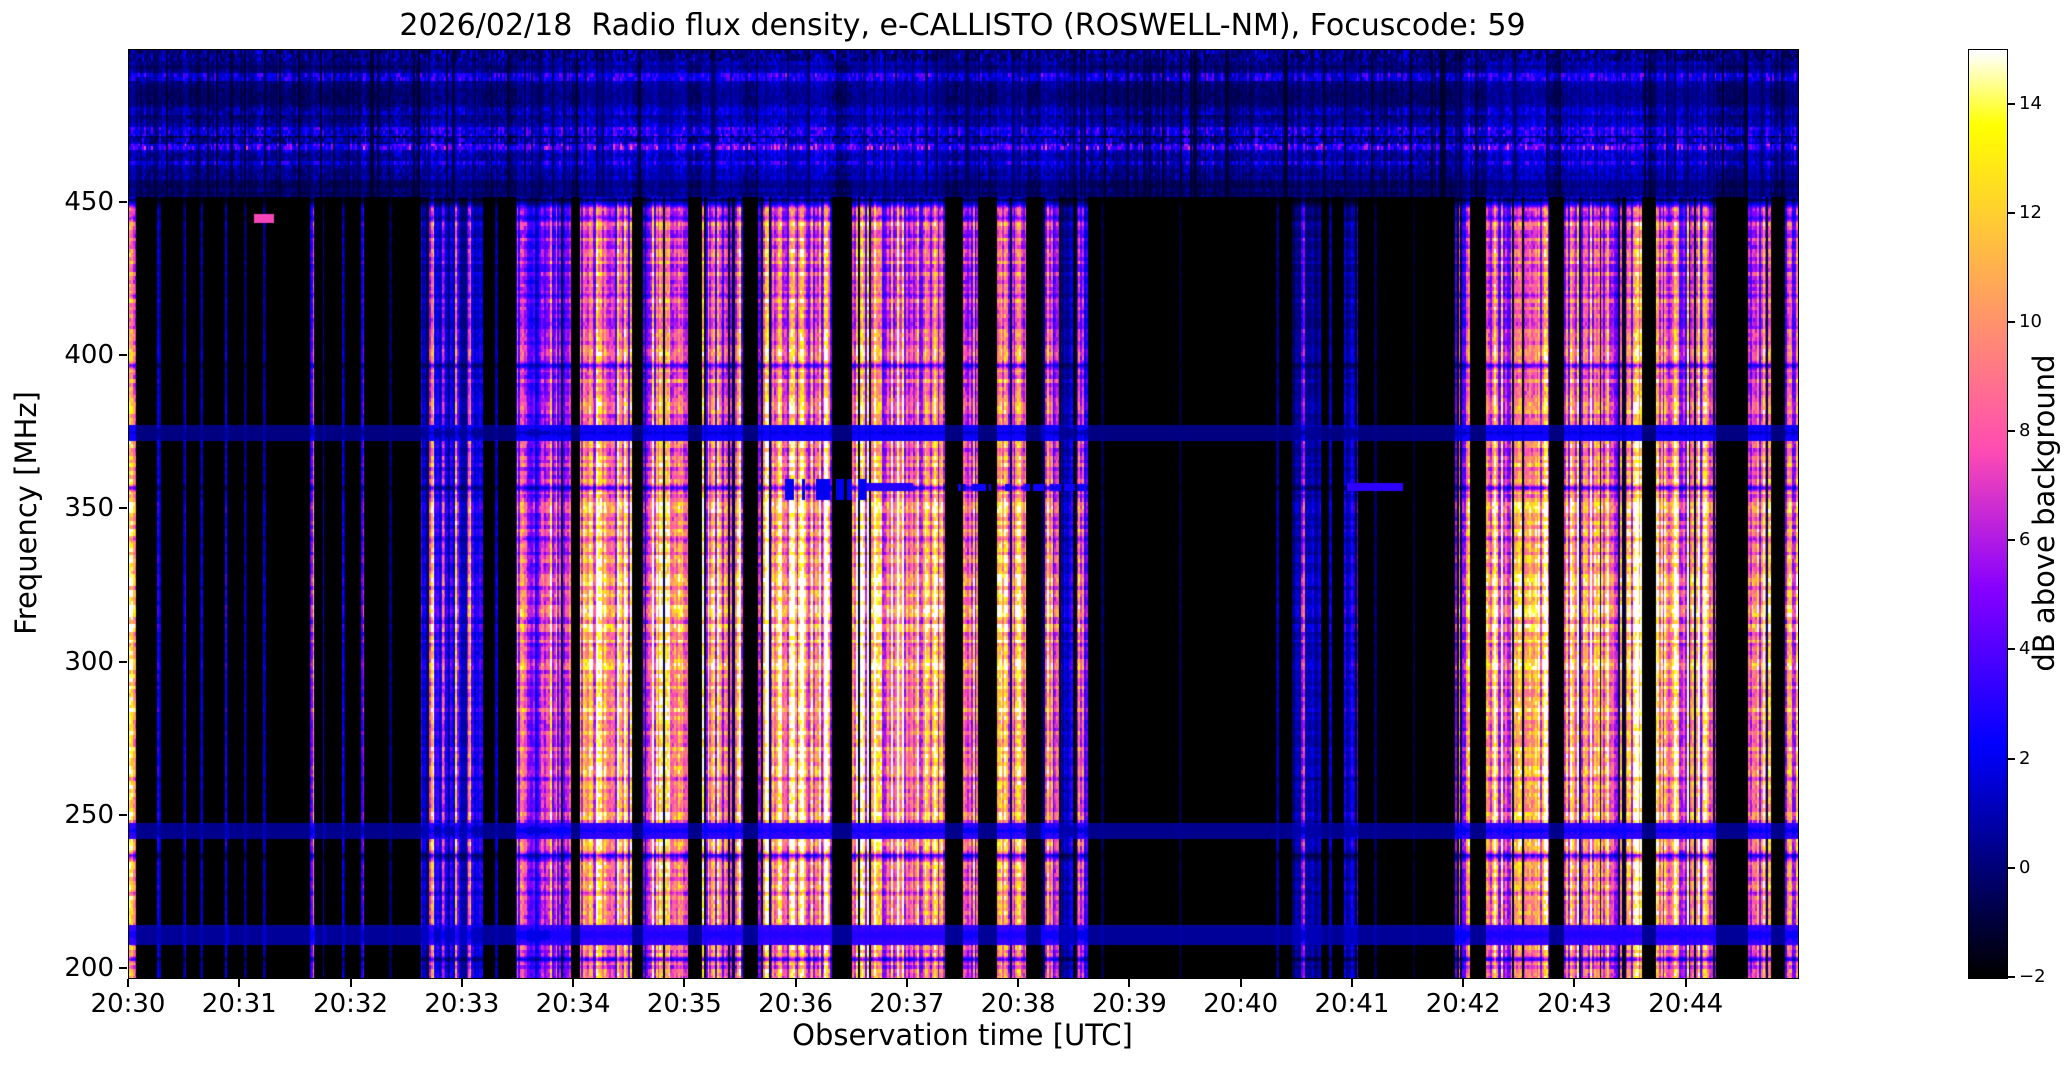 This screenshot has width=2066, height=1067. Describe the element at coordinates (1129, 1004) in the screenshot. I see `x-tick-label: 20:39` at that location.